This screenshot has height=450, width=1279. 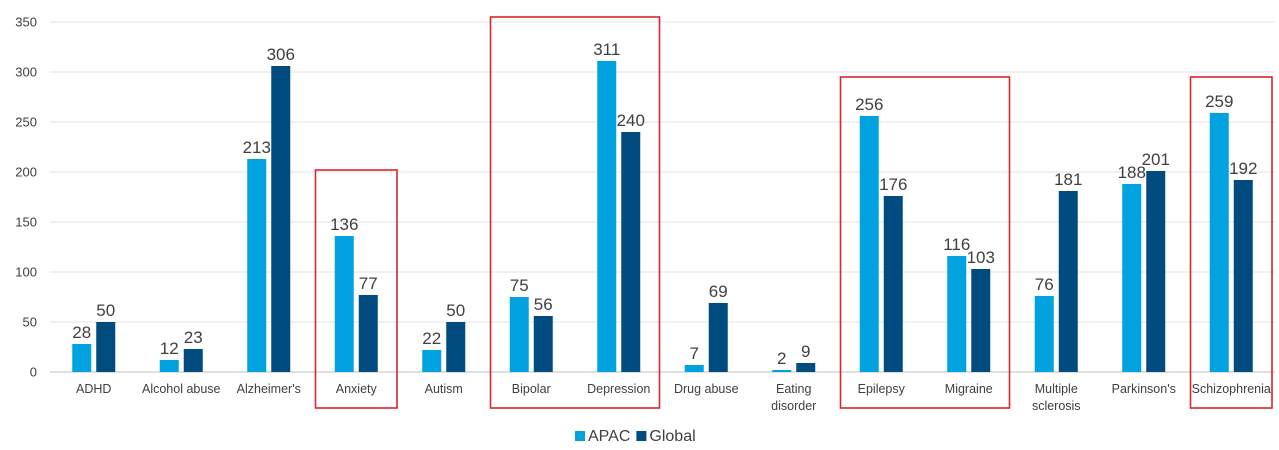 What do you see at coordinates (26, 197) in the screenshot?
I see `y-axis-ticks: 0 50 100 150 200 250 300 350` at bounding box center [26, 197].